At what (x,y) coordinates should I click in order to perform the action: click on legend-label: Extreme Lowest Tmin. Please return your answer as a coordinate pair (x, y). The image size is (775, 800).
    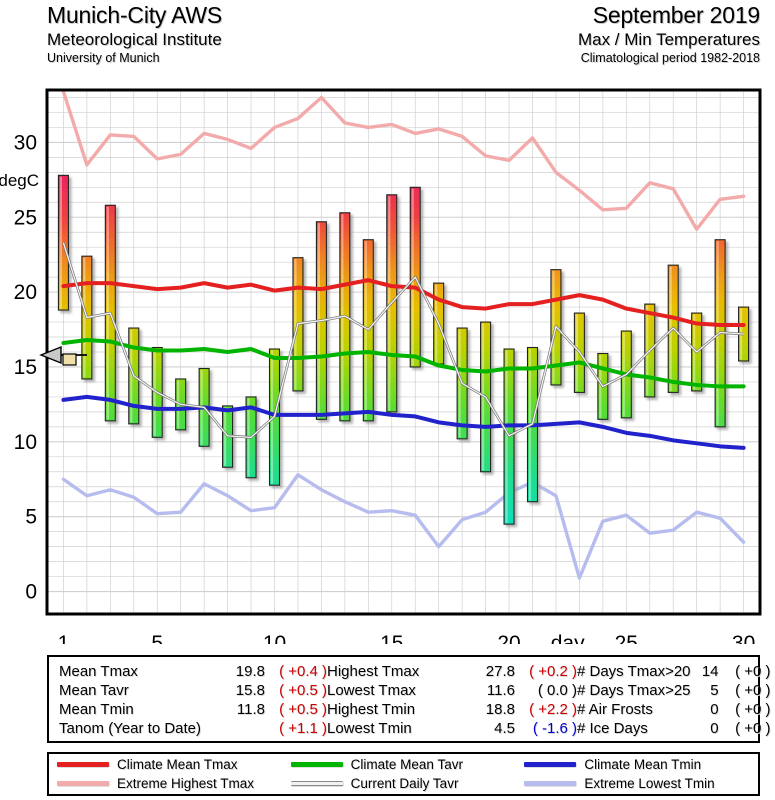
    Looking at the image, I should click on (649, 783).